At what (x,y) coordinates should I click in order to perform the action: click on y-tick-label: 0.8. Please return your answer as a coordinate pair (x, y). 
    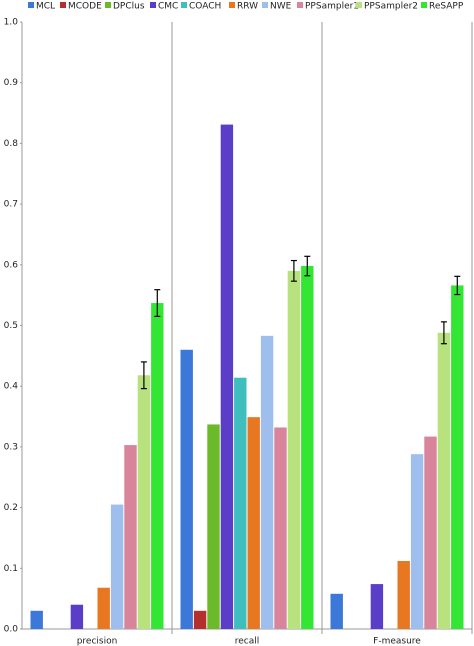
    Looking at the image, I should click on (11, 144).